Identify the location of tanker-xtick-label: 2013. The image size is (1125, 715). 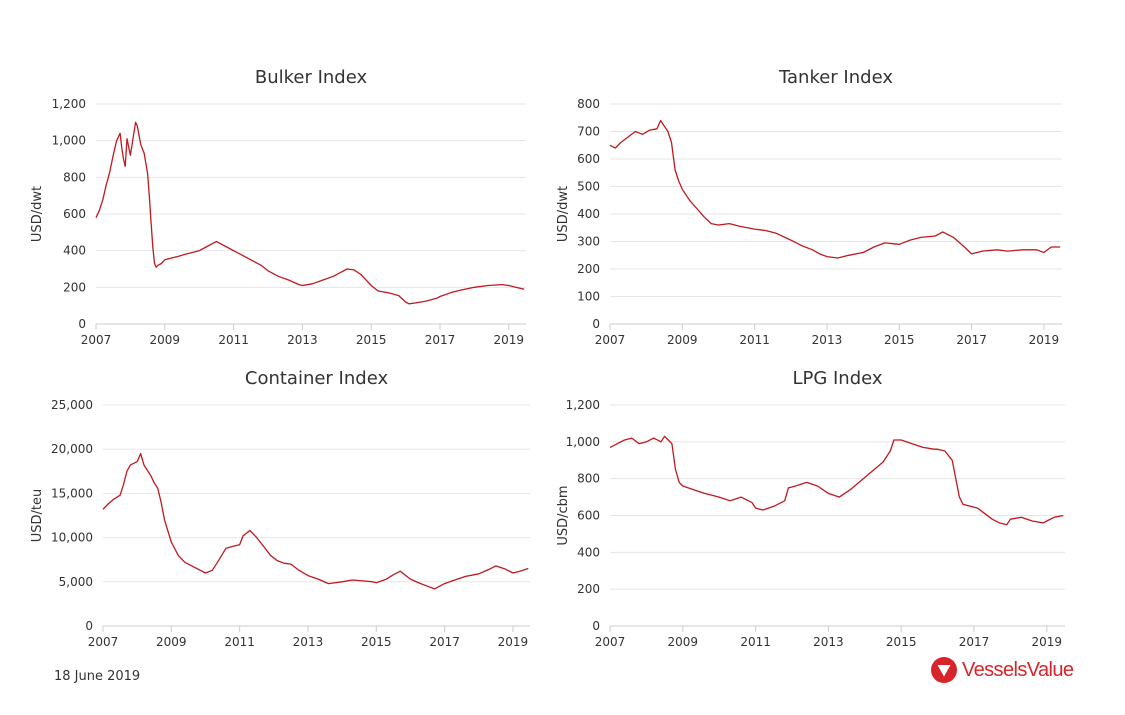
(827, 340).